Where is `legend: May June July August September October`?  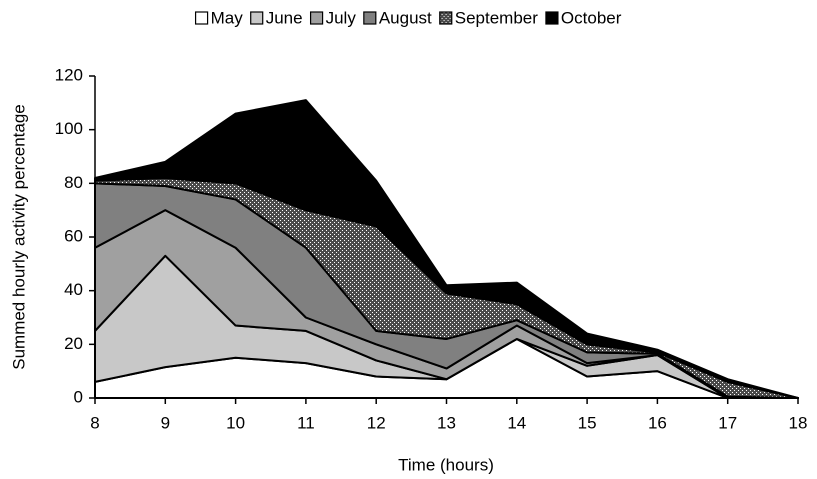 legend: May June July August September October is located at coordinates (408, 17).